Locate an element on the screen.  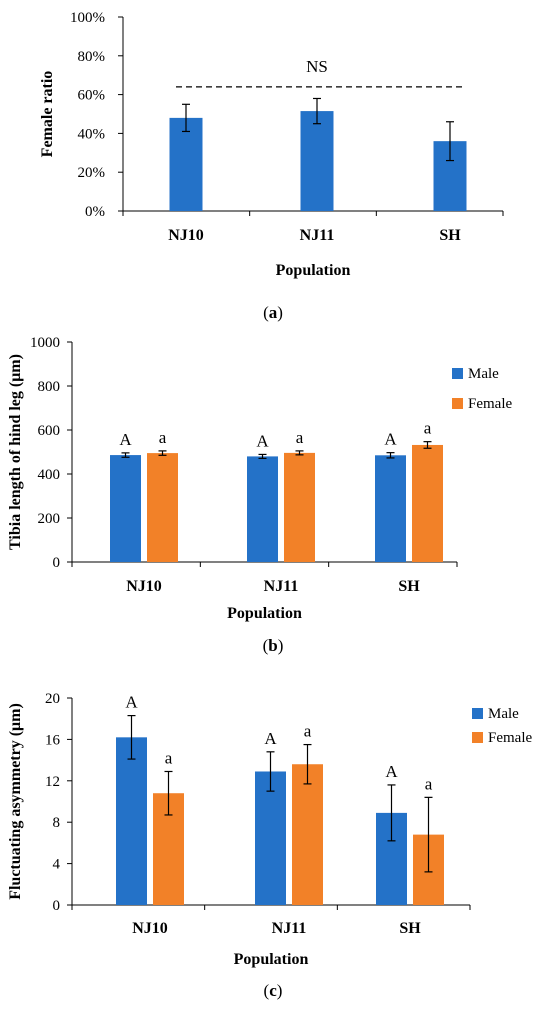
y-tick-label: 600 is located at coordinates (49, 431).